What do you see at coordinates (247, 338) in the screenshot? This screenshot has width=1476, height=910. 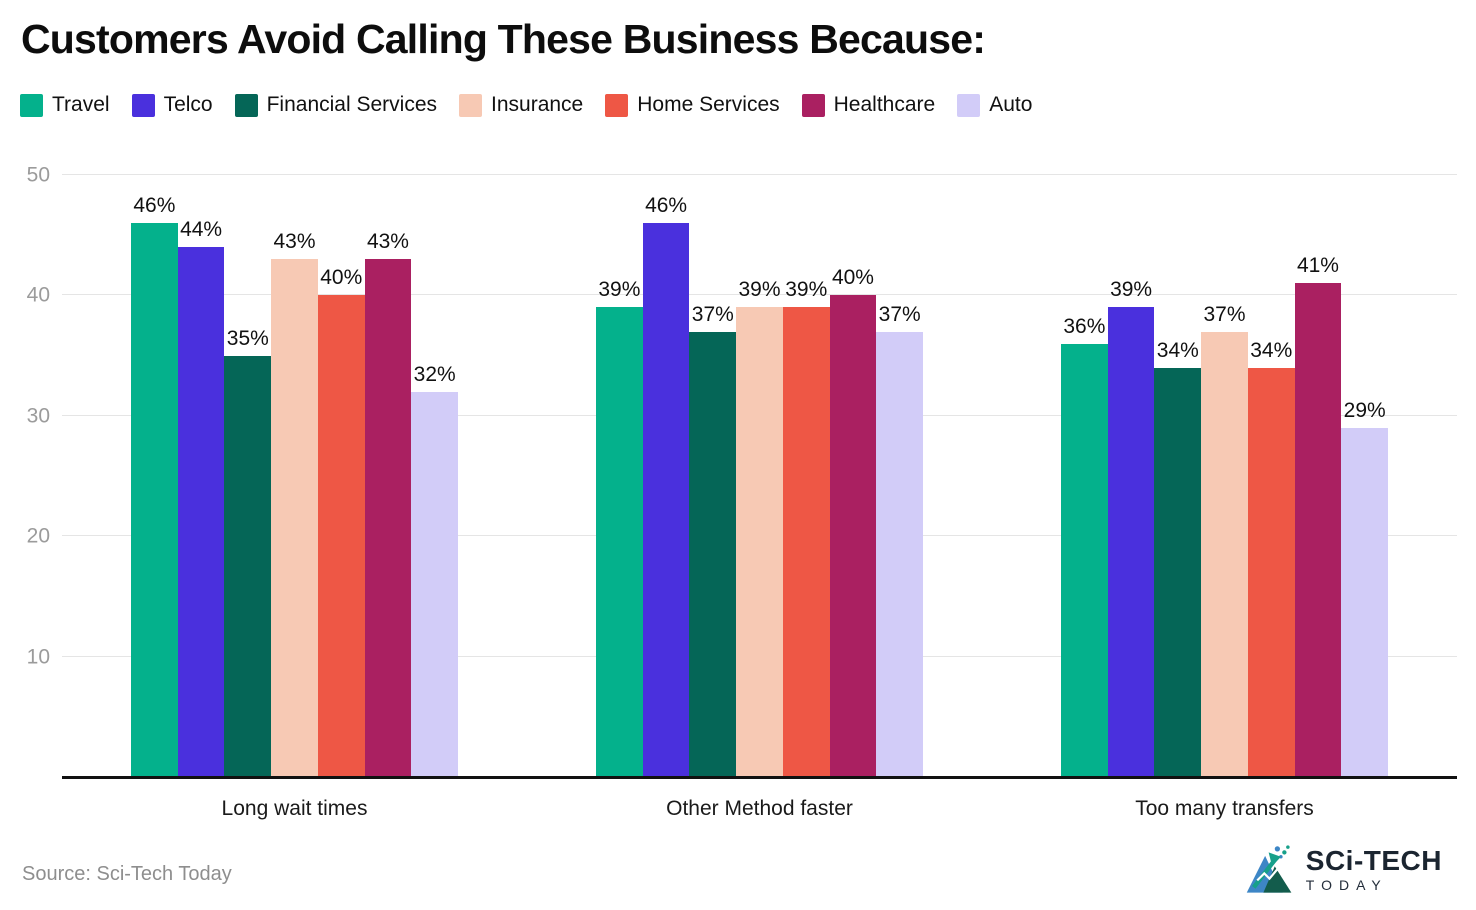 I see `bar-value-label: 35%` at bounding box center [247, 338].